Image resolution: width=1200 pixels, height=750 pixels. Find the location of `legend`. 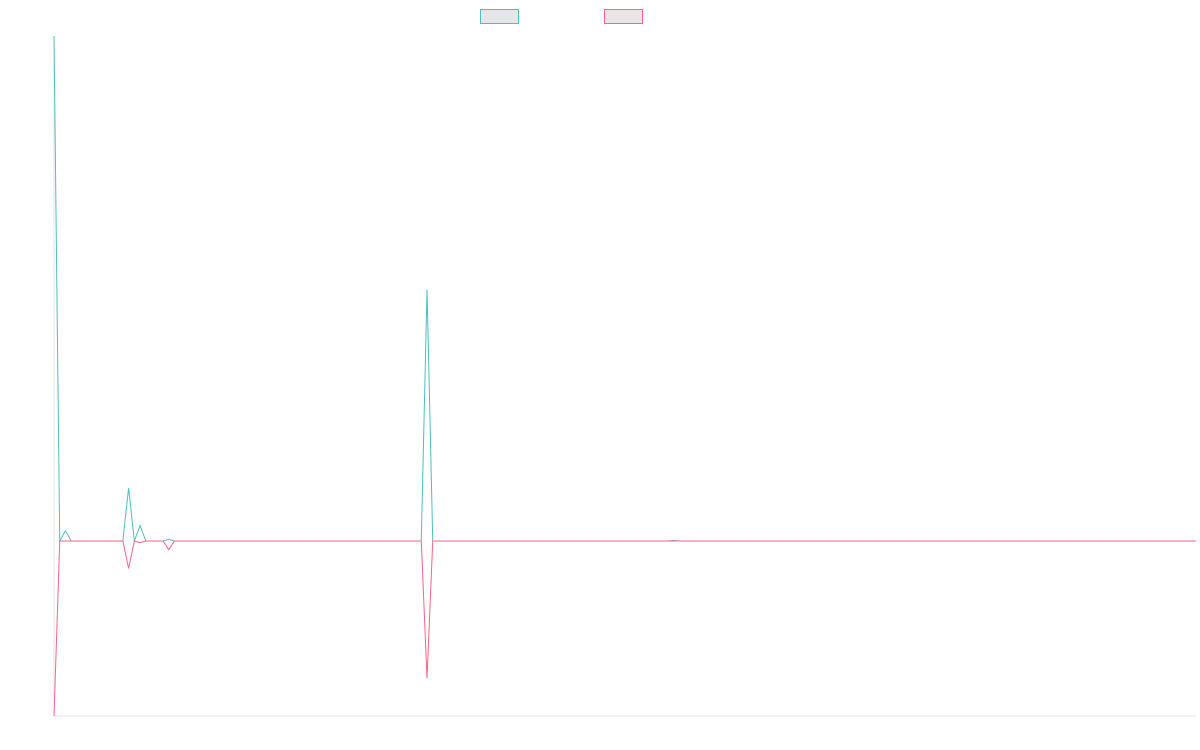

legend is located at coordinates (600, 18).